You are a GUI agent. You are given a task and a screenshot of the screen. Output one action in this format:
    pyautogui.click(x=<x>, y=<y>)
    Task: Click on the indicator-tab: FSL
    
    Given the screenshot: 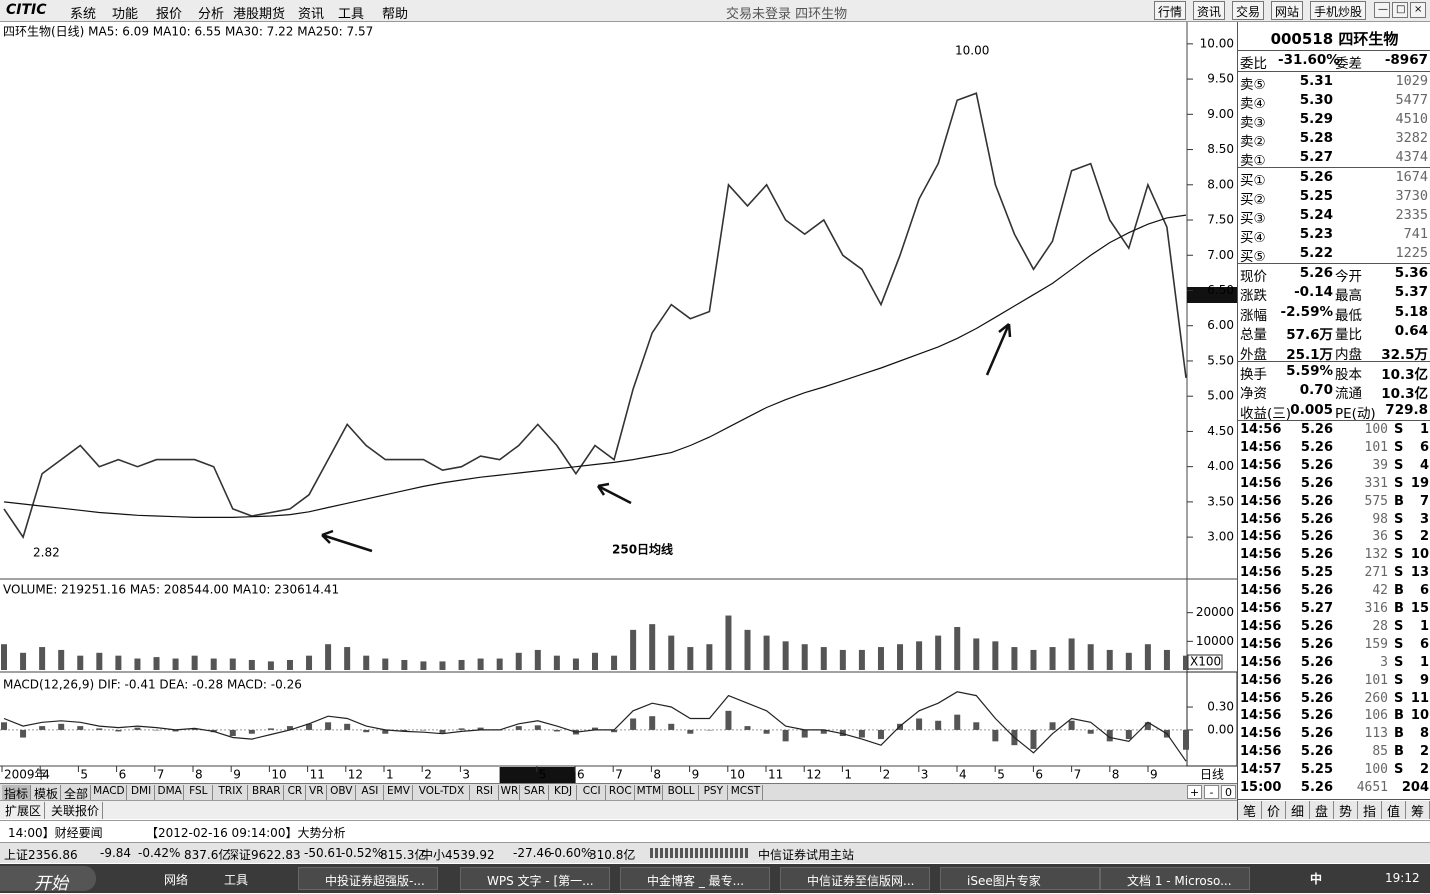 What is the action you would take?
    pyautogui.click(x=199, y=792)
    